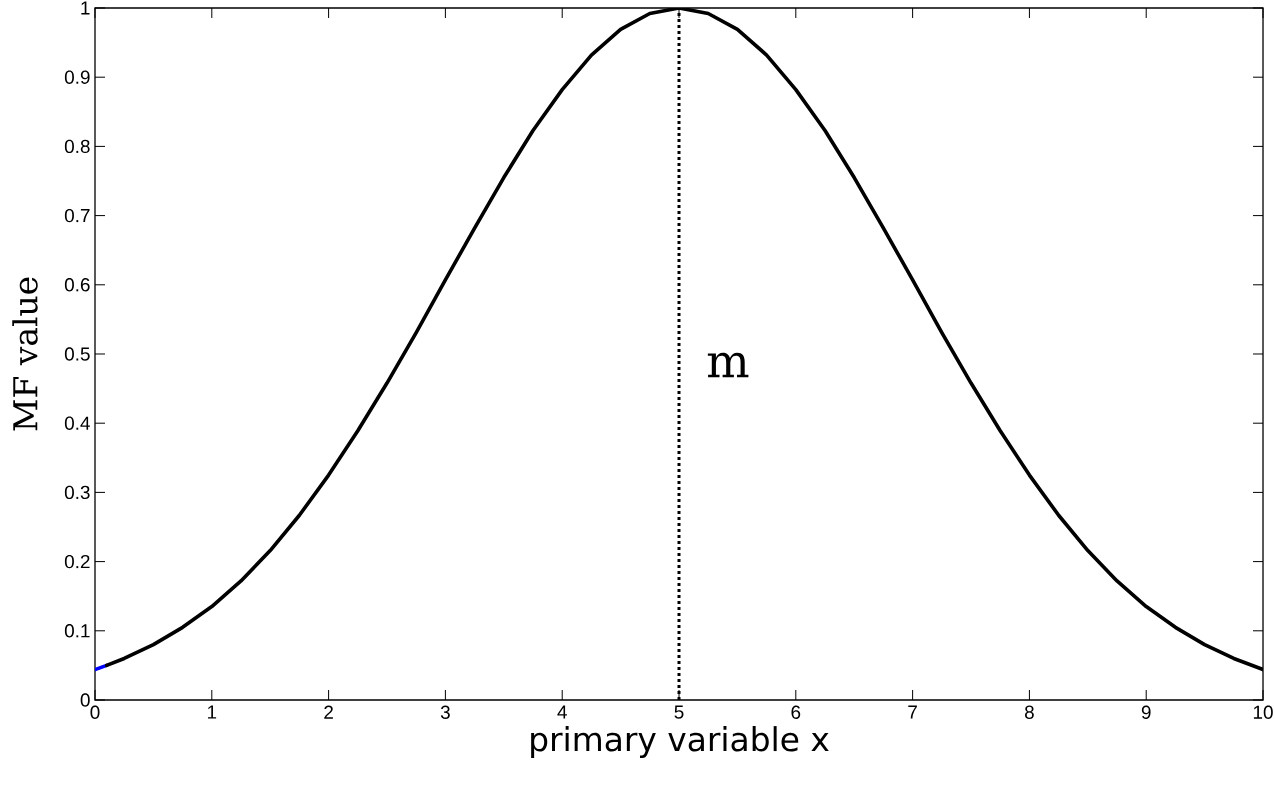  What do you see at coordinates (77, 631) in the screenshot?
I see `y-tick-label: 0.1` at bounding box center [77, 631].